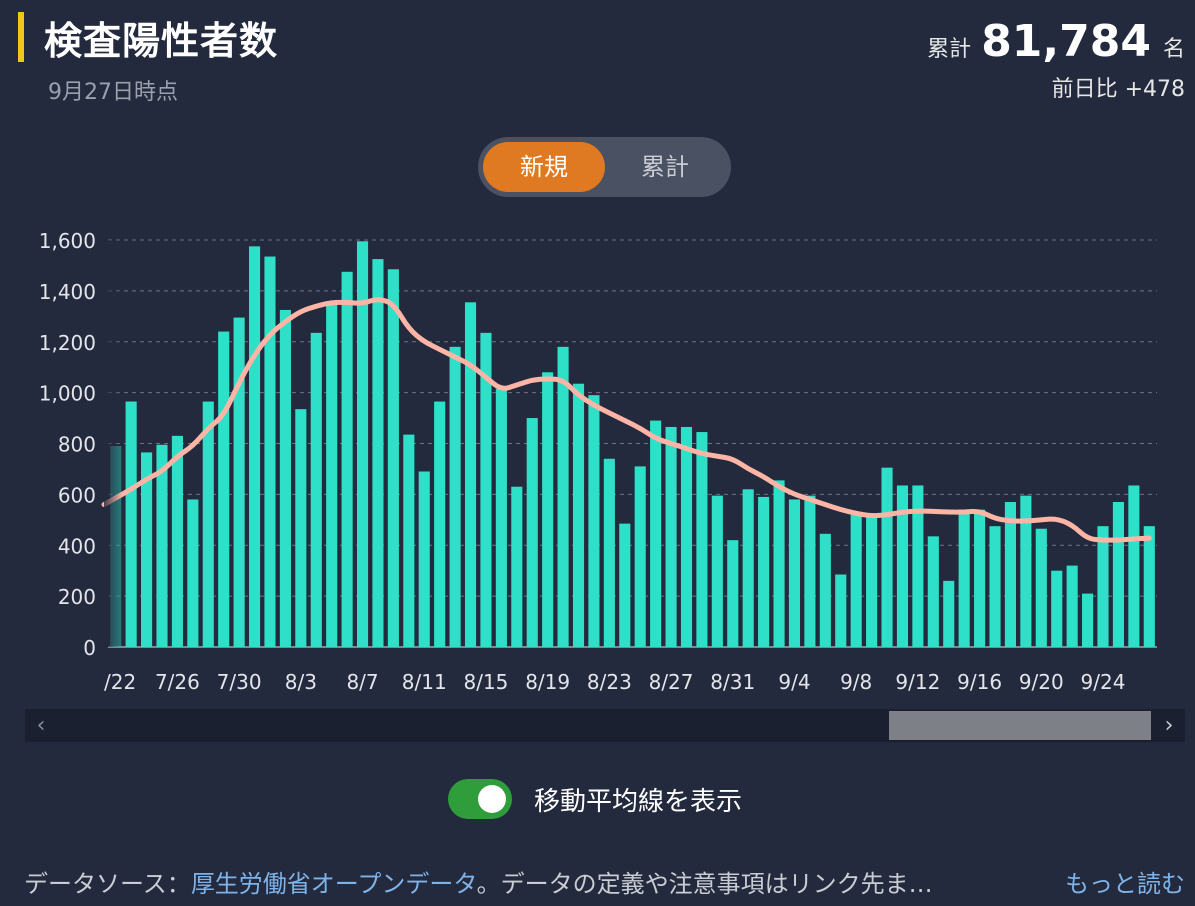  What do you see at coordinates (77, 445) in the screenshot?
I see `y-tick-label: 800` at bounding box center [77, 445].